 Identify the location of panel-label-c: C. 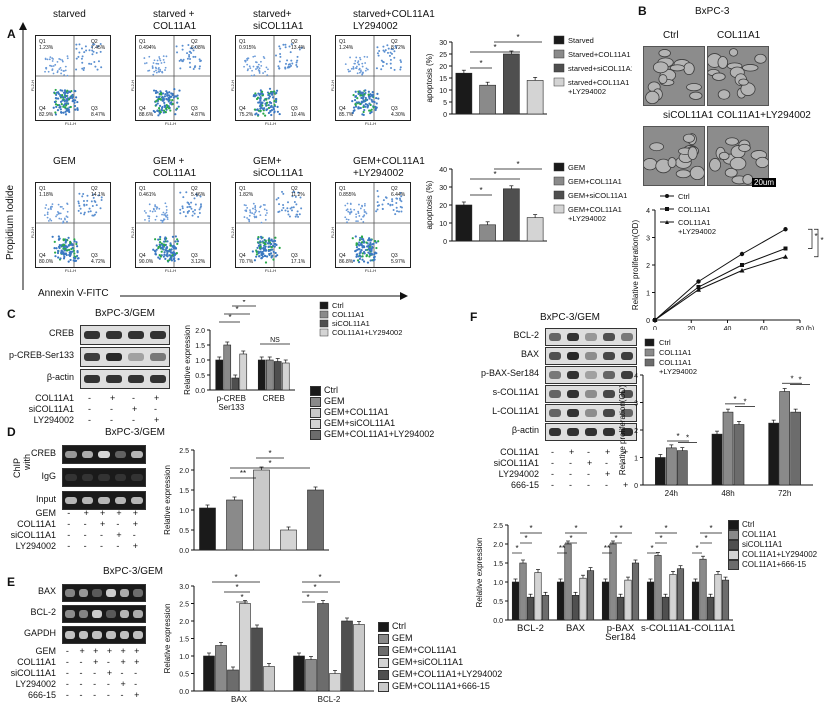
(11, 314).